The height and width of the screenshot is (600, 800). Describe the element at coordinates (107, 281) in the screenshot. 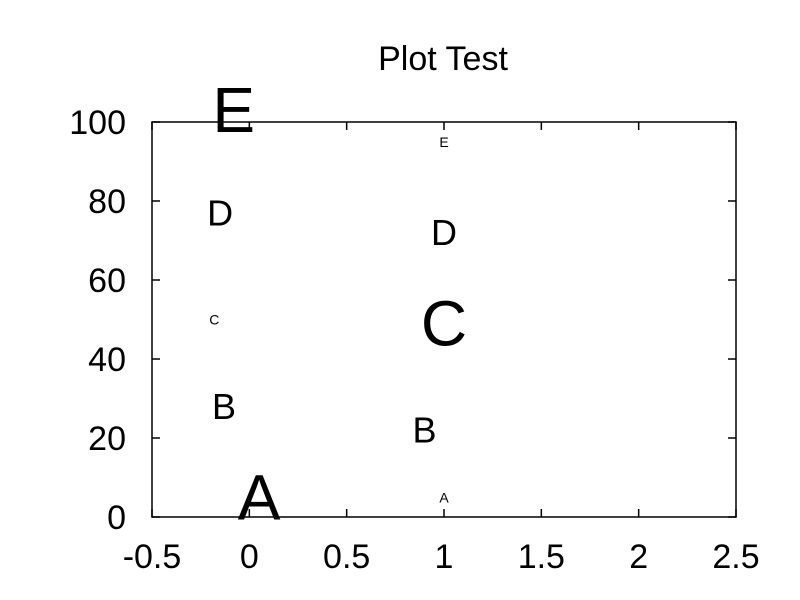

I see `y-tick-label: 60` at that location.